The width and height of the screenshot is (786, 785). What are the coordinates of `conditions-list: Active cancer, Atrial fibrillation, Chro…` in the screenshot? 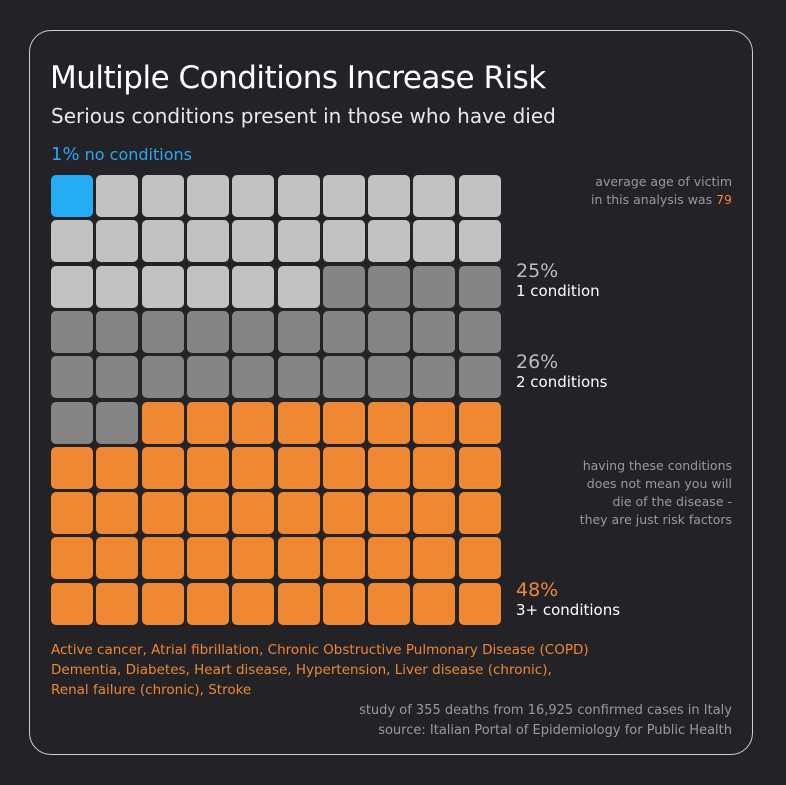 It's located at (361, 670).